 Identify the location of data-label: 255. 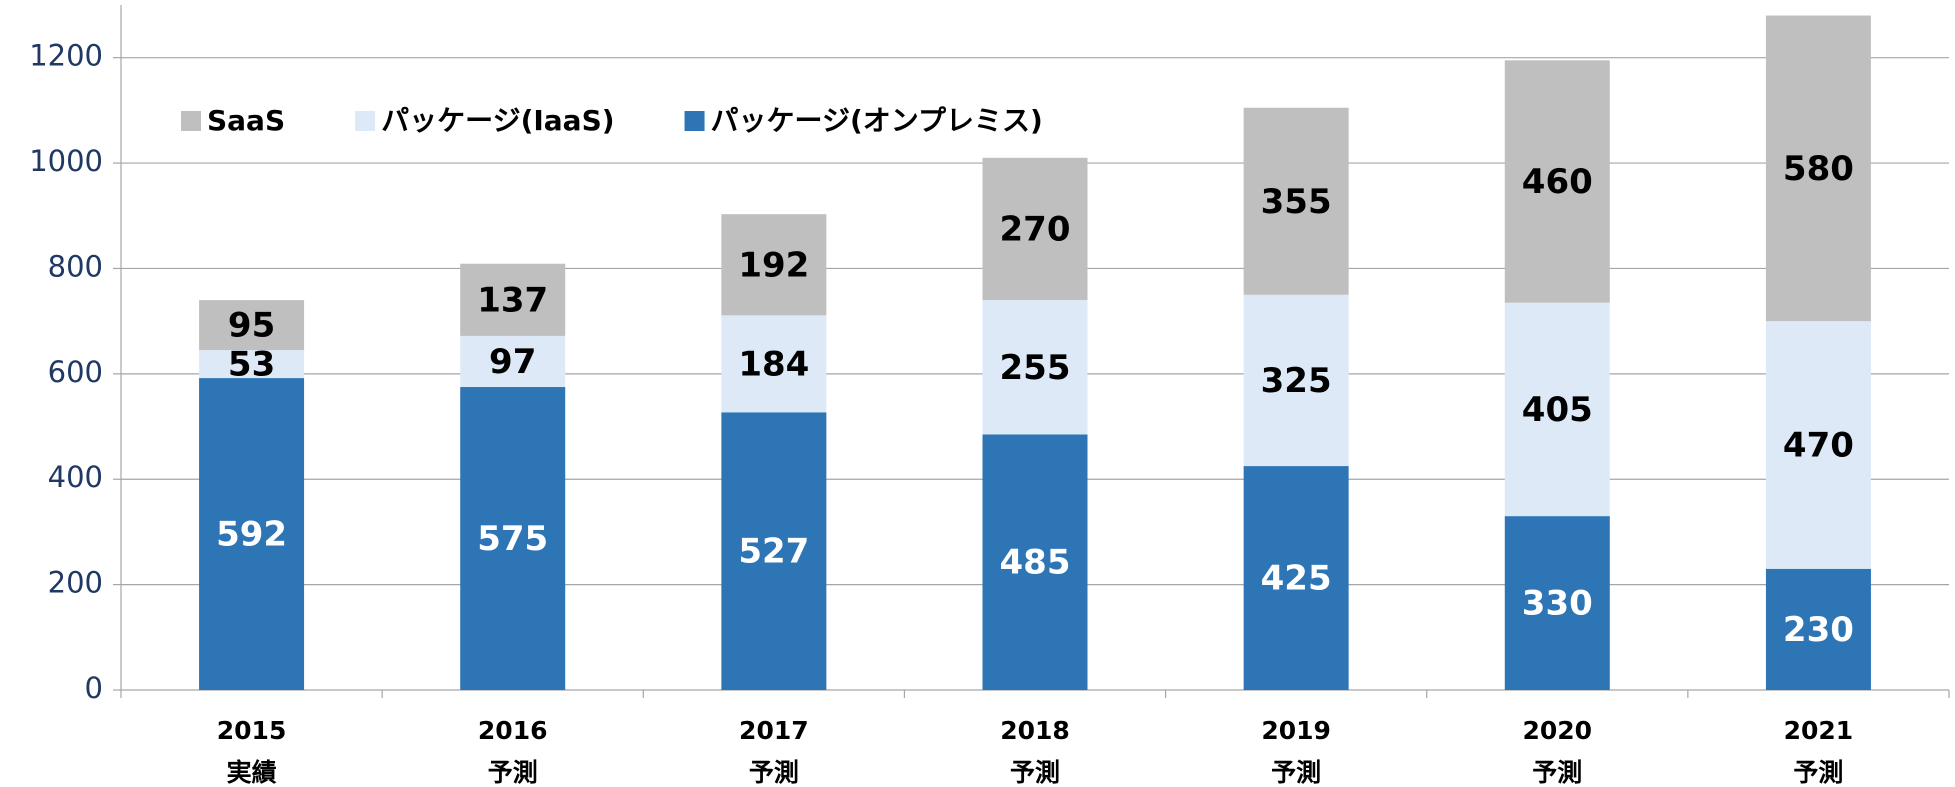
(1035, 368).